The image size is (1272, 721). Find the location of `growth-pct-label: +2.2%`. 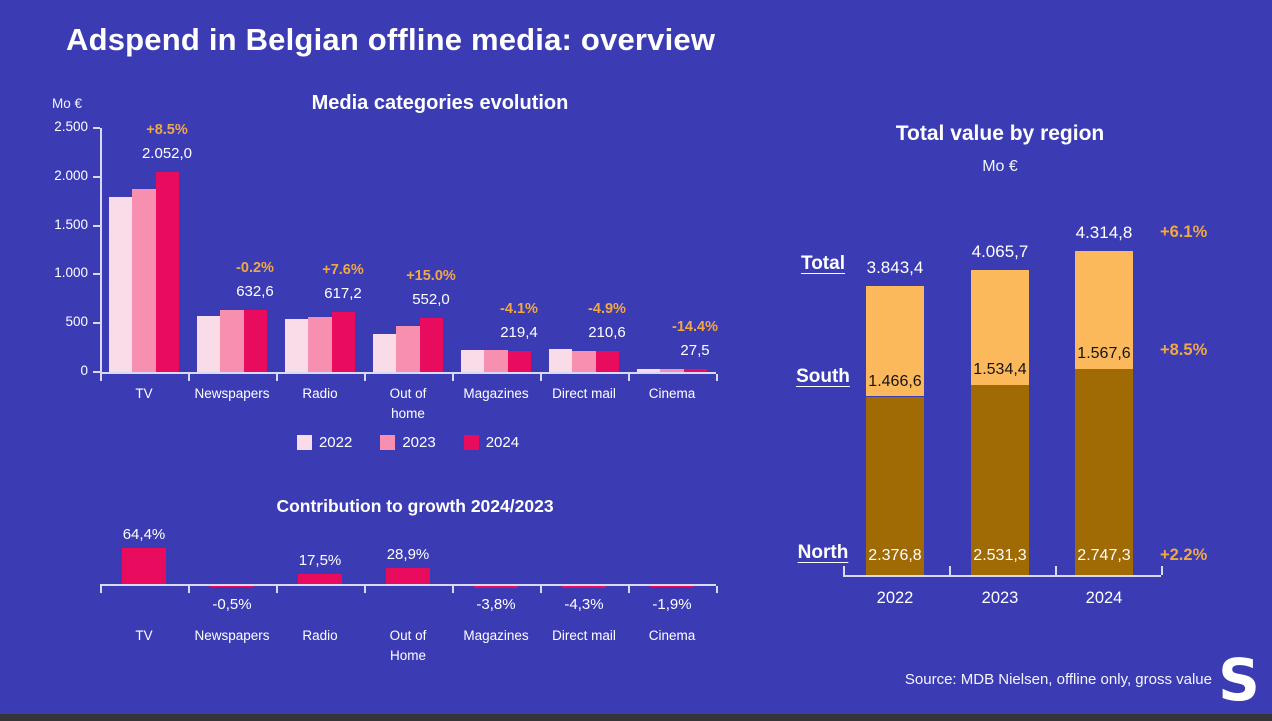

growth-pct-label: +2.2% is located at coordinates (1184, 555).